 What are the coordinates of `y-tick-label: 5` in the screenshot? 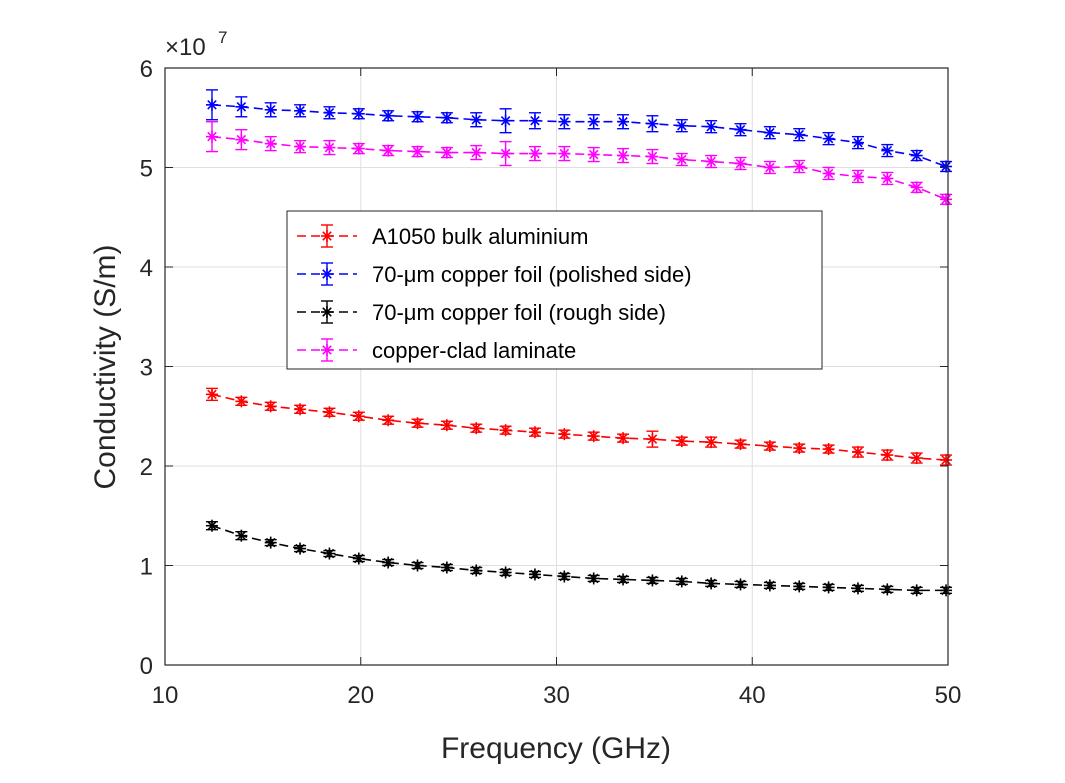 It's located at (146, 169).